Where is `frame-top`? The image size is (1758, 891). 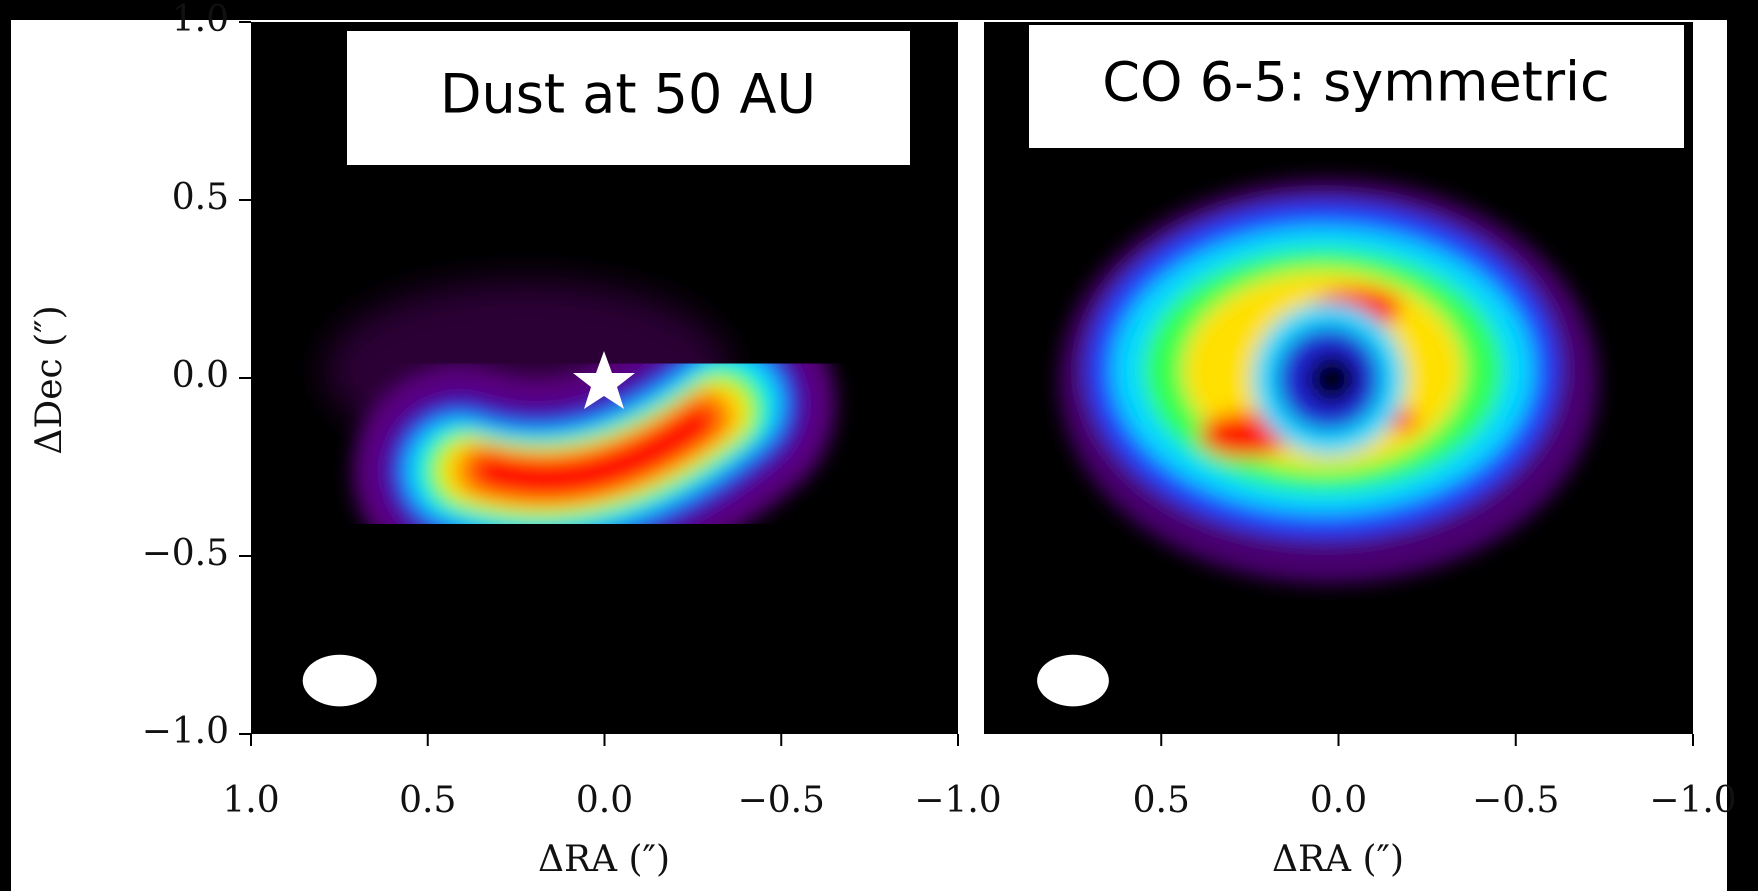 frame-top is located at coordinates (879, 10).